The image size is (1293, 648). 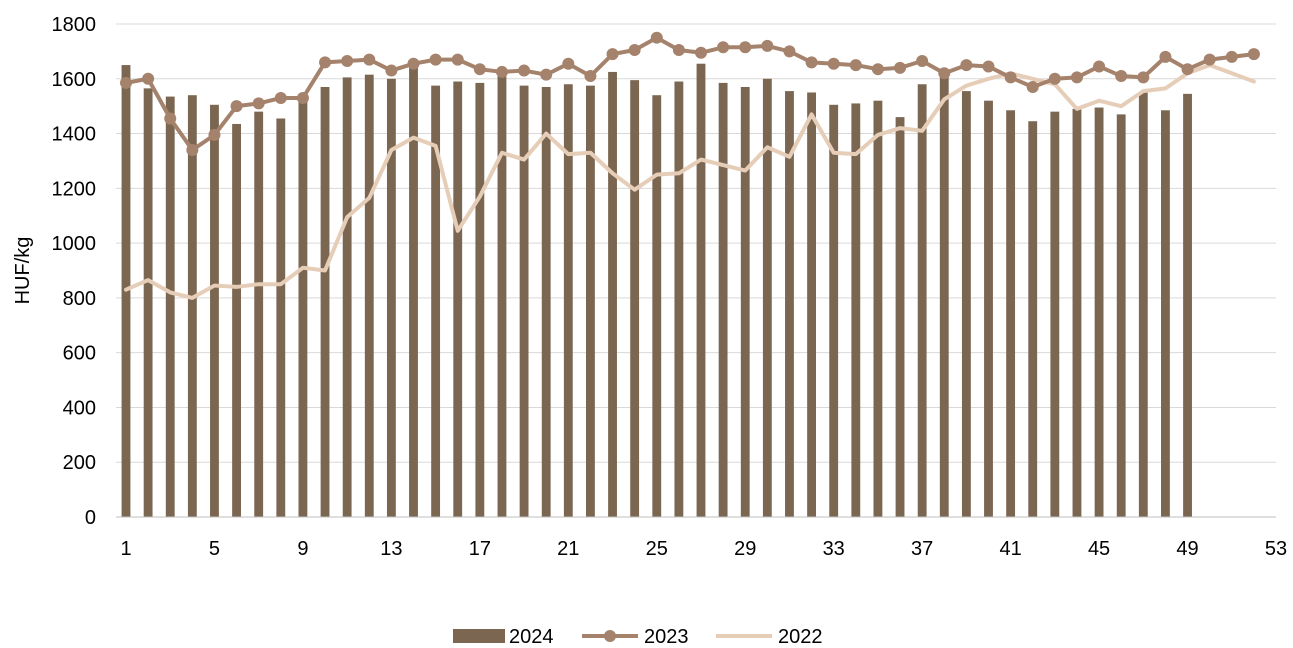 I want to click on x-tick-label: 1, so click(x=125, y=549).